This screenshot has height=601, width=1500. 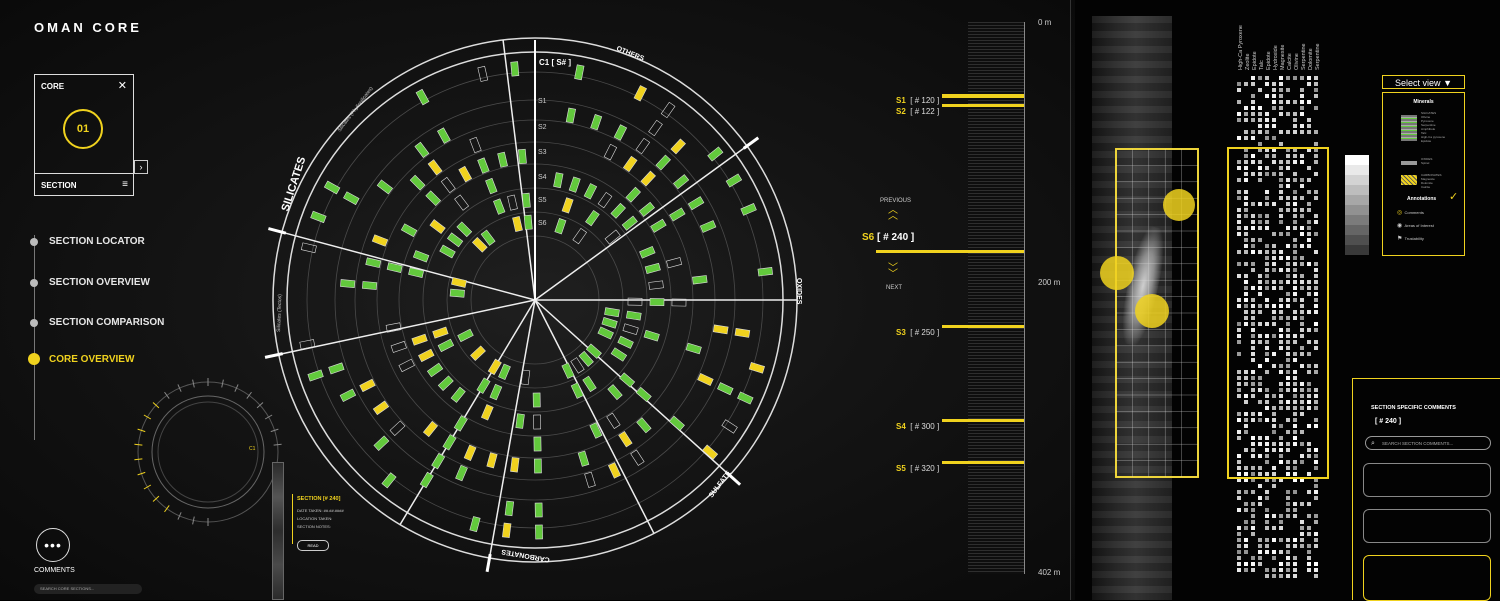 I want to click on section-marker-s4: S4 [ # 300 ], so click(x=917, y=425).